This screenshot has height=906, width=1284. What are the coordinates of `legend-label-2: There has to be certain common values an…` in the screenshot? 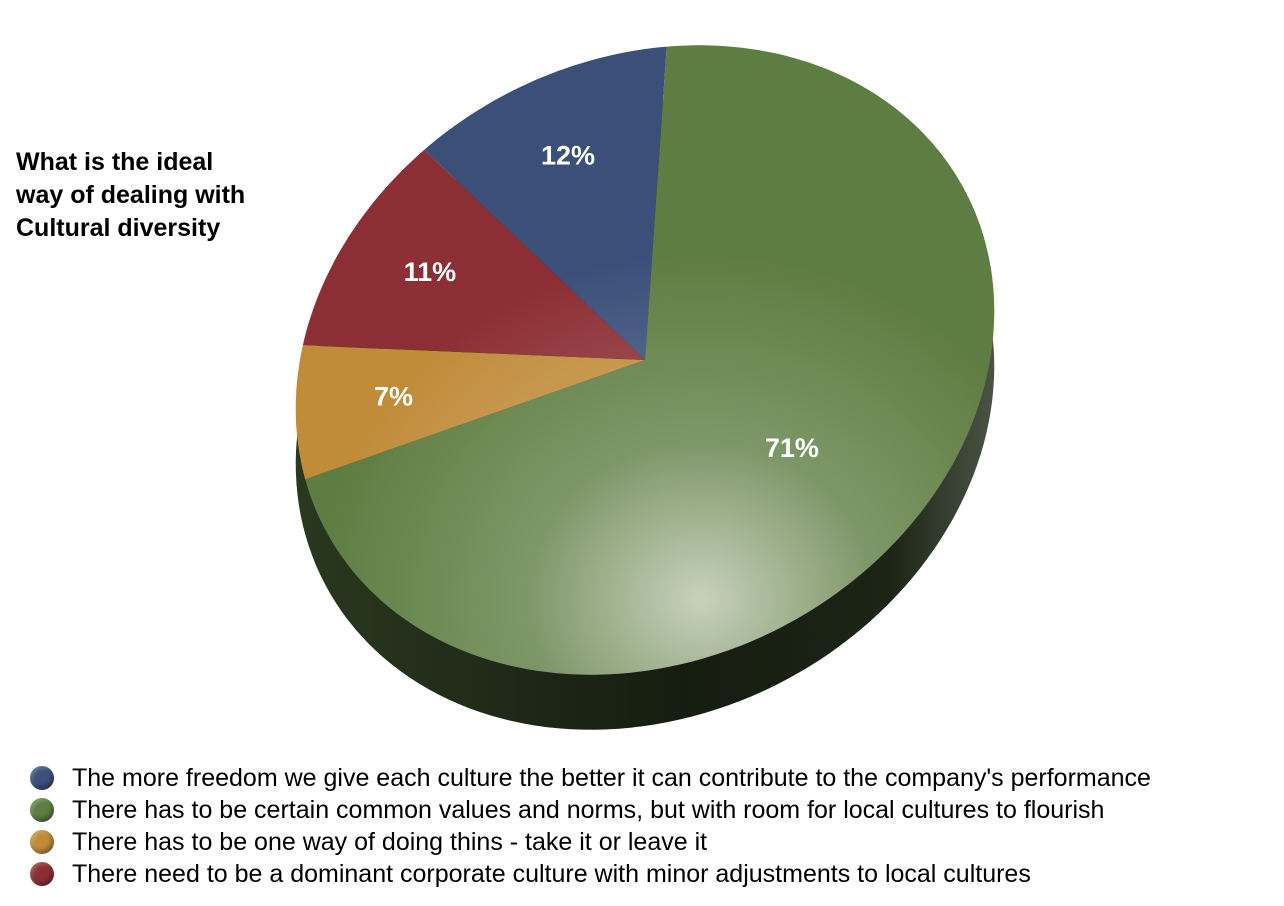 It's located at (588, 809).